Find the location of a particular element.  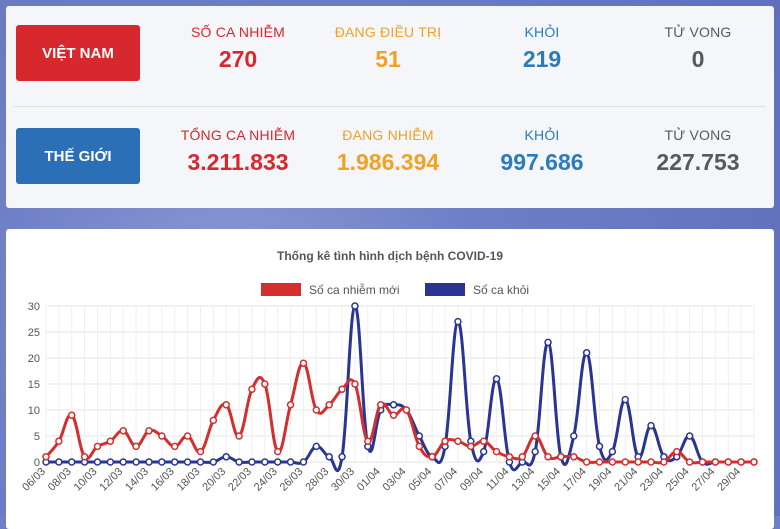

x-tick-label: 05/04 is located at coordinates (420, 480).